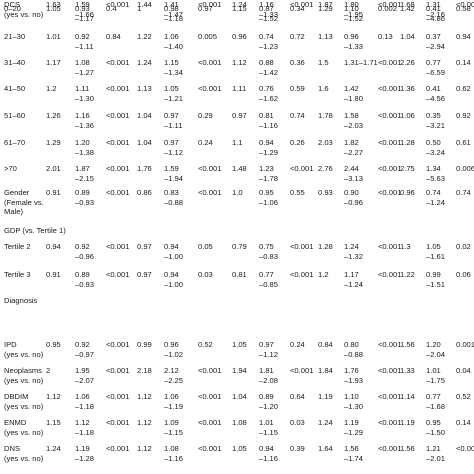 The height and width of the screenshot is (474, 474). What do you see at coordinates (144, 370) in the screenshot?
I see `cell-value: 2.18` at bounding box center [144, 370].